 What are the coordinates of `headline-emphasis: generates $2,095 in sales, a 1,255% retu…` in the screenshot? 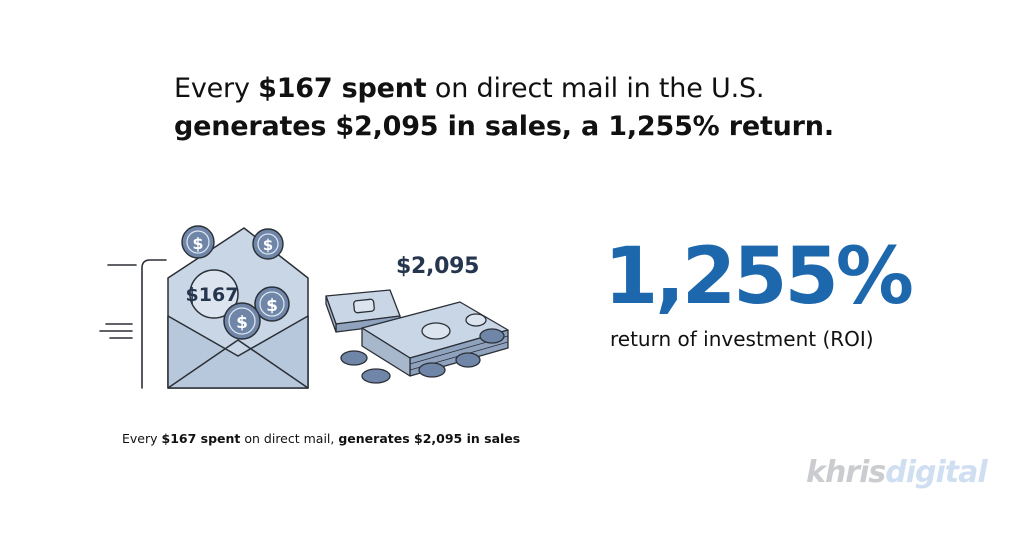 It's located at (504, 126).